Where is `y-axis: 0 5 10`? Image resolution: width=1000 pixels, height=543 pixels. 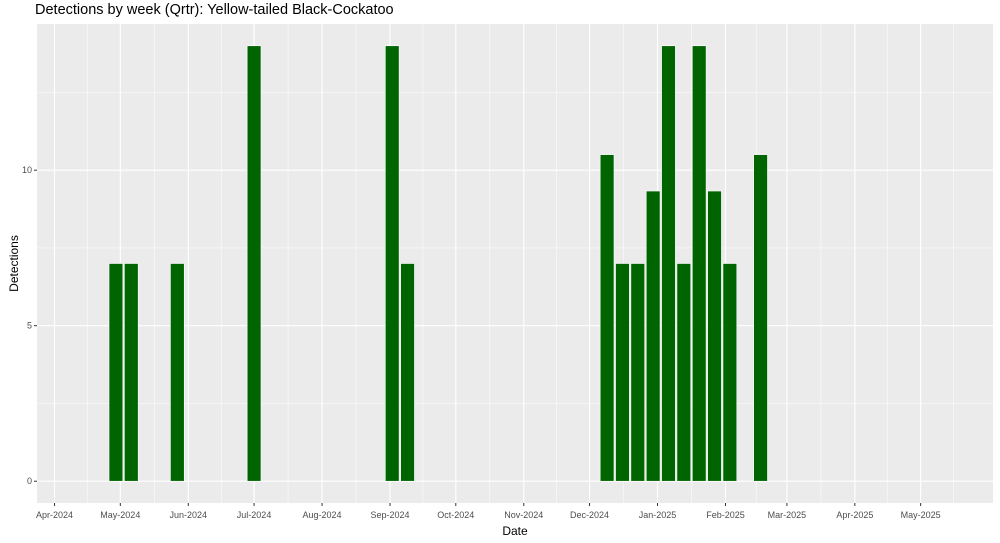 y-axis: 0 5 10 is located at coordinates (29, 325).